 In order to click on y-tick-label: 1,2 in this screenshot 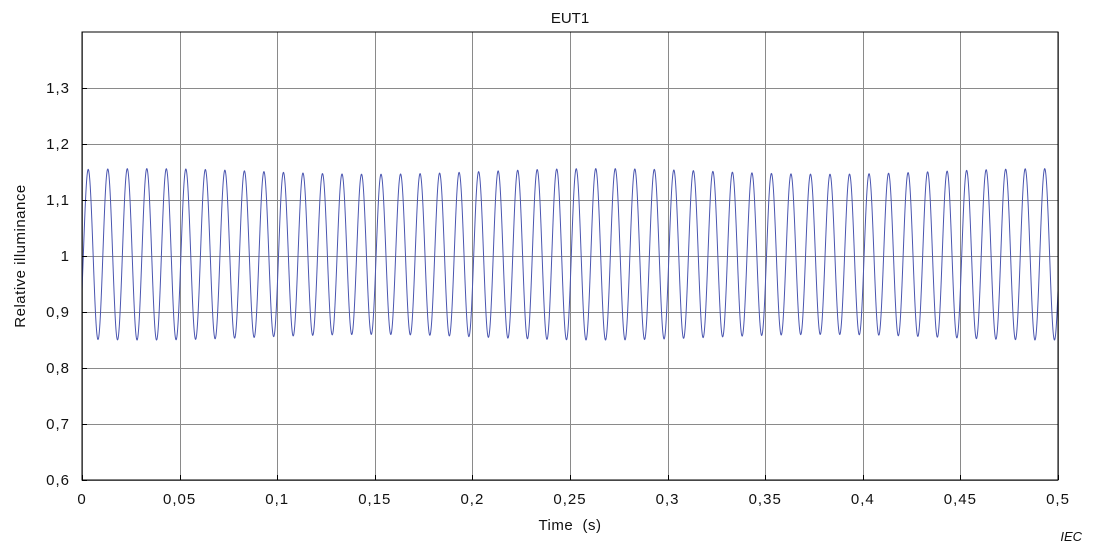, I will do `click(58, 144)`.